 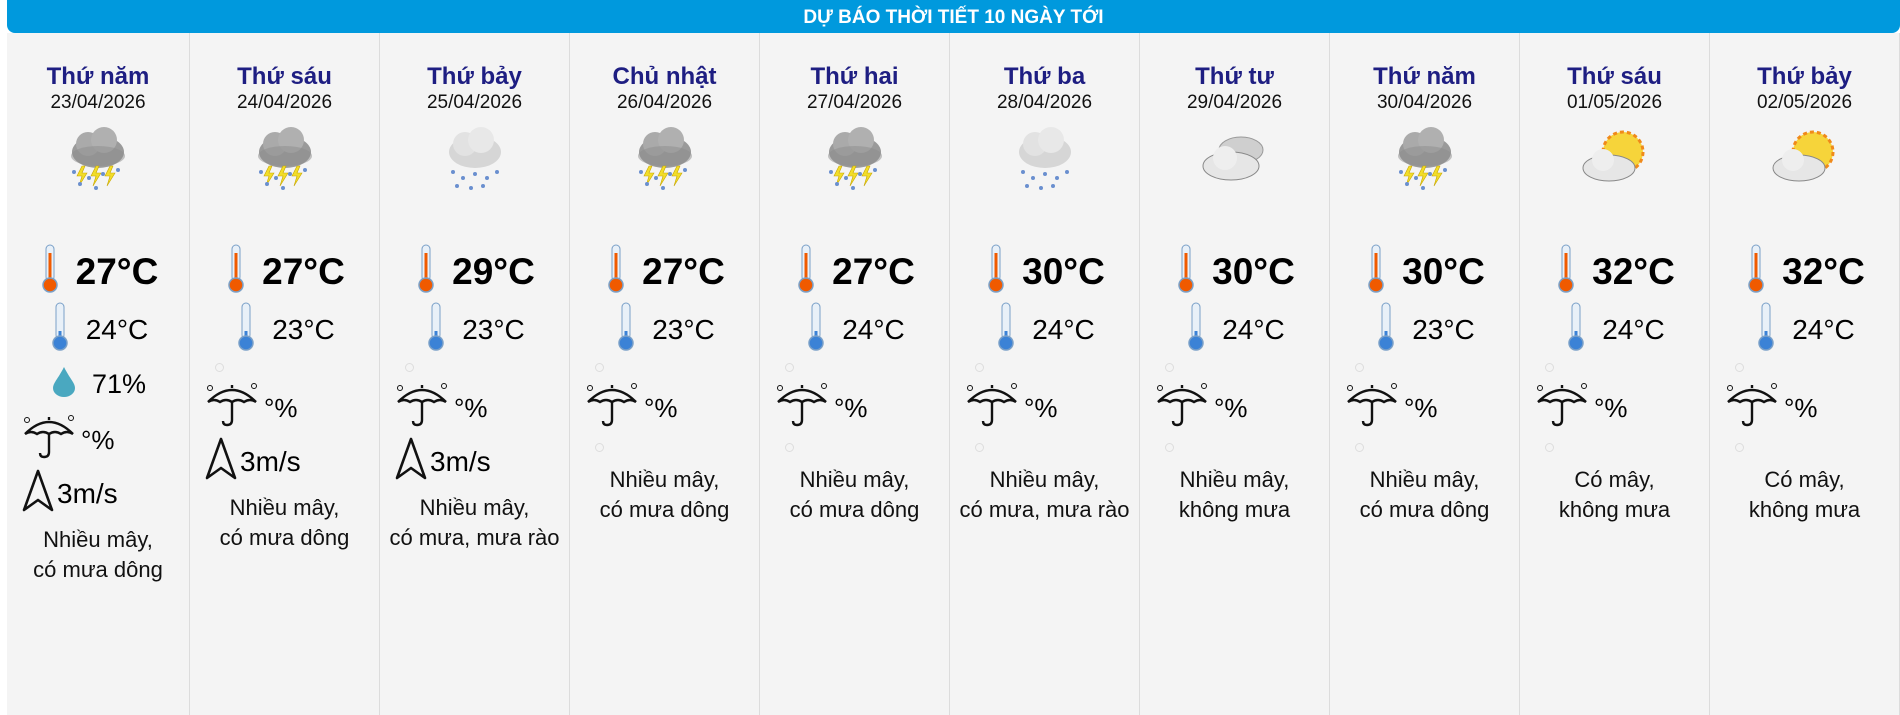 I want to click on max-temp-row: 27°C, so click(x=664, y=272).